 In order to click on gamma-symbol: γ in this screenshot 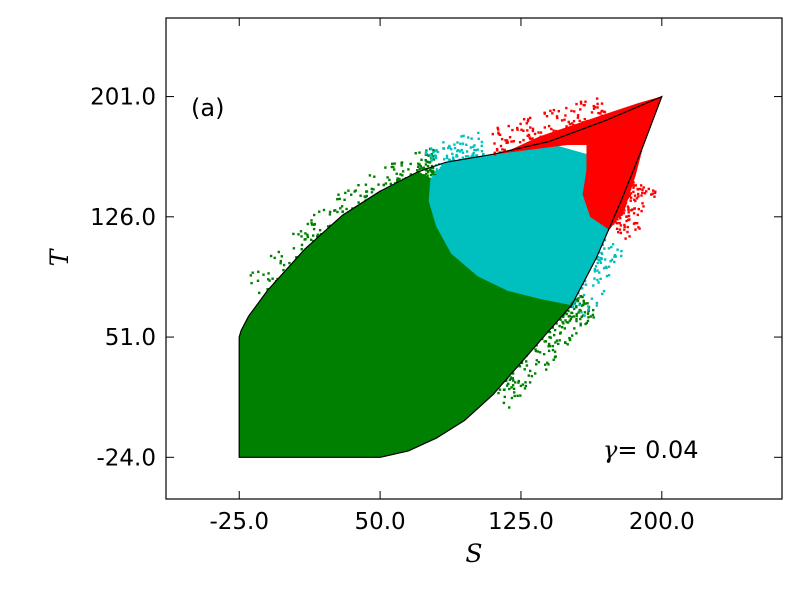, I will do `click(610, 450)`.